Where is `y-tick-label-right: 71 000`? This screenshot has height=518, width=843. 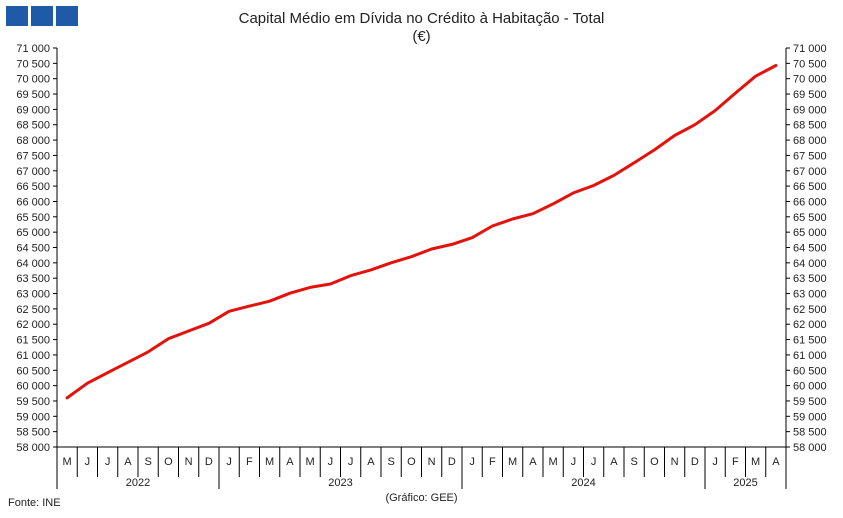
y-tick-label-right: 71 000 is located at coordinates (810, 49).